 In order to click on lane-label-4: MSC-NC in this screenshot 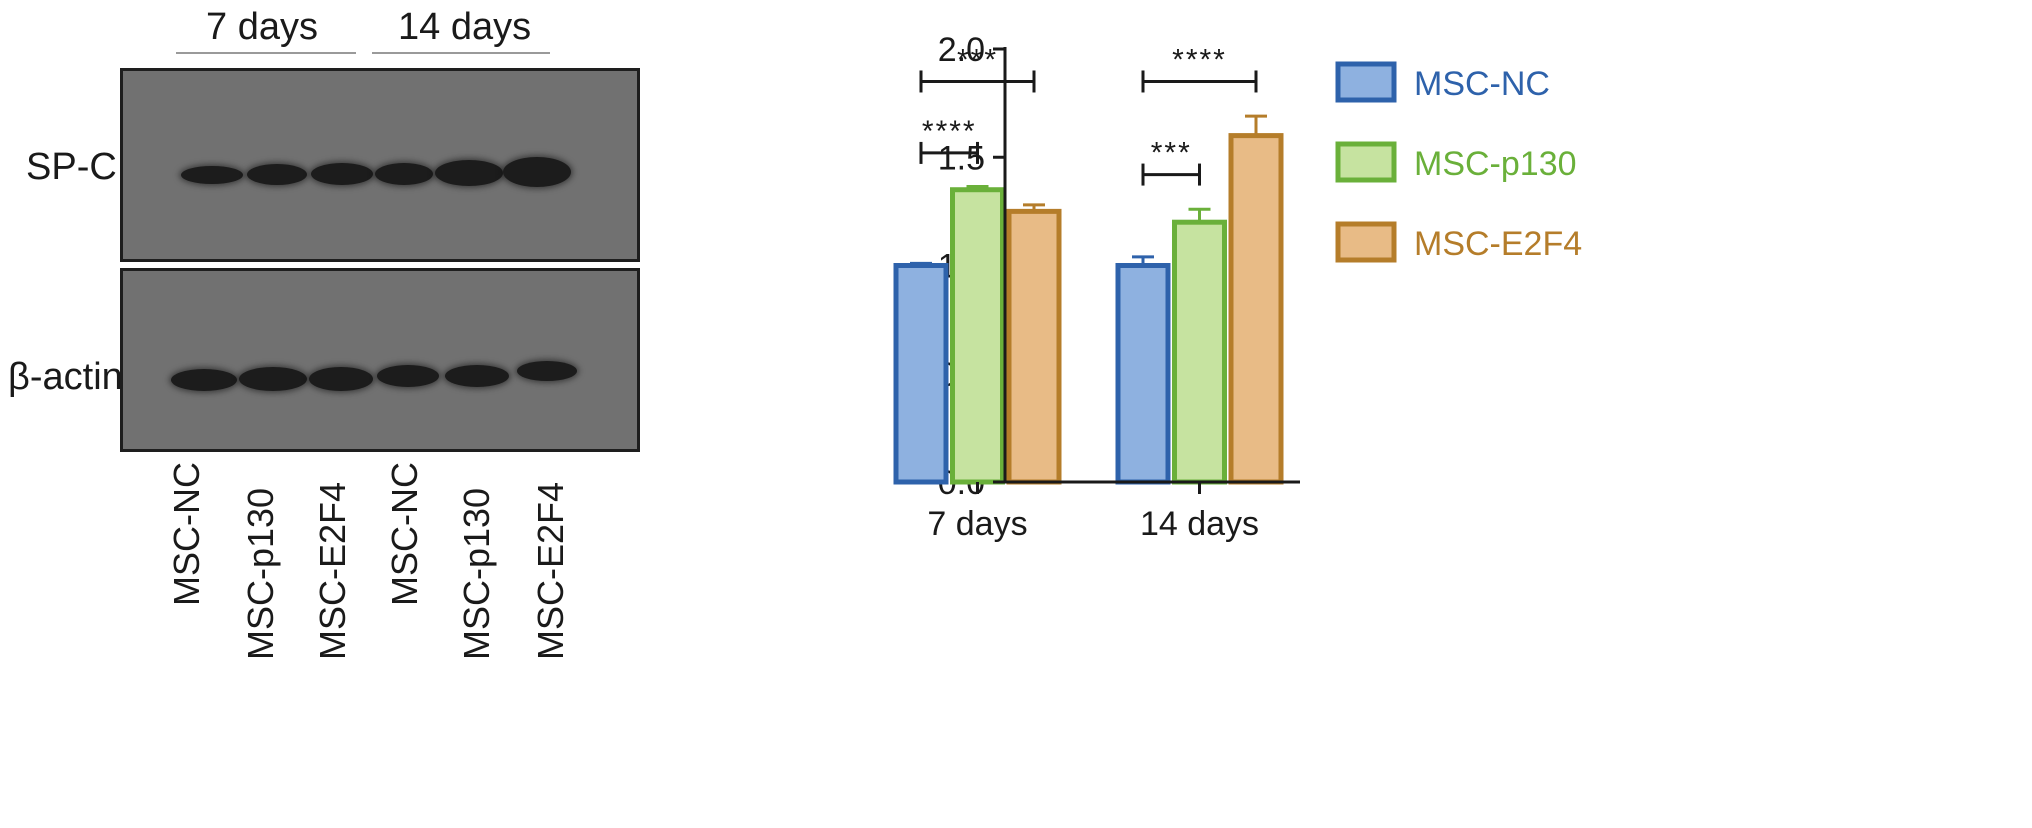, I will do `click(404, 534)`.